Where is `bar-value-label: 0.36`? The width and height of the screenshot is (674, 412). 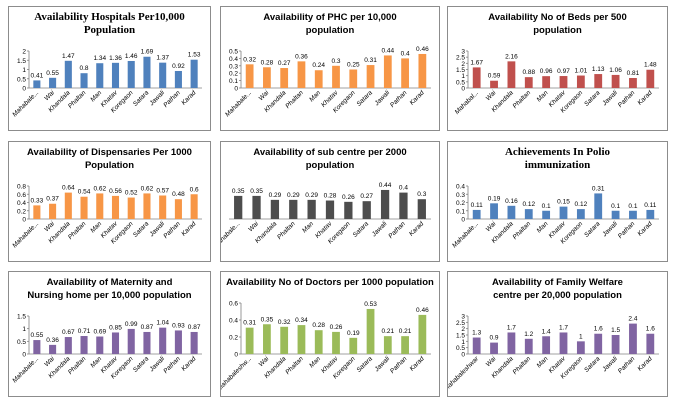 bar-value-label: 0.36 is located at coordinates (301, 56).